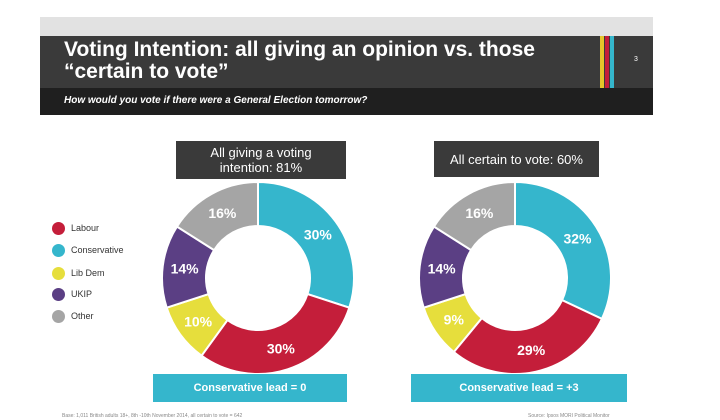 This screenshot has height=420, width=720. I want to click on chart-title-all-giving: All giving a voting intention: 81%, so click(261, 160).